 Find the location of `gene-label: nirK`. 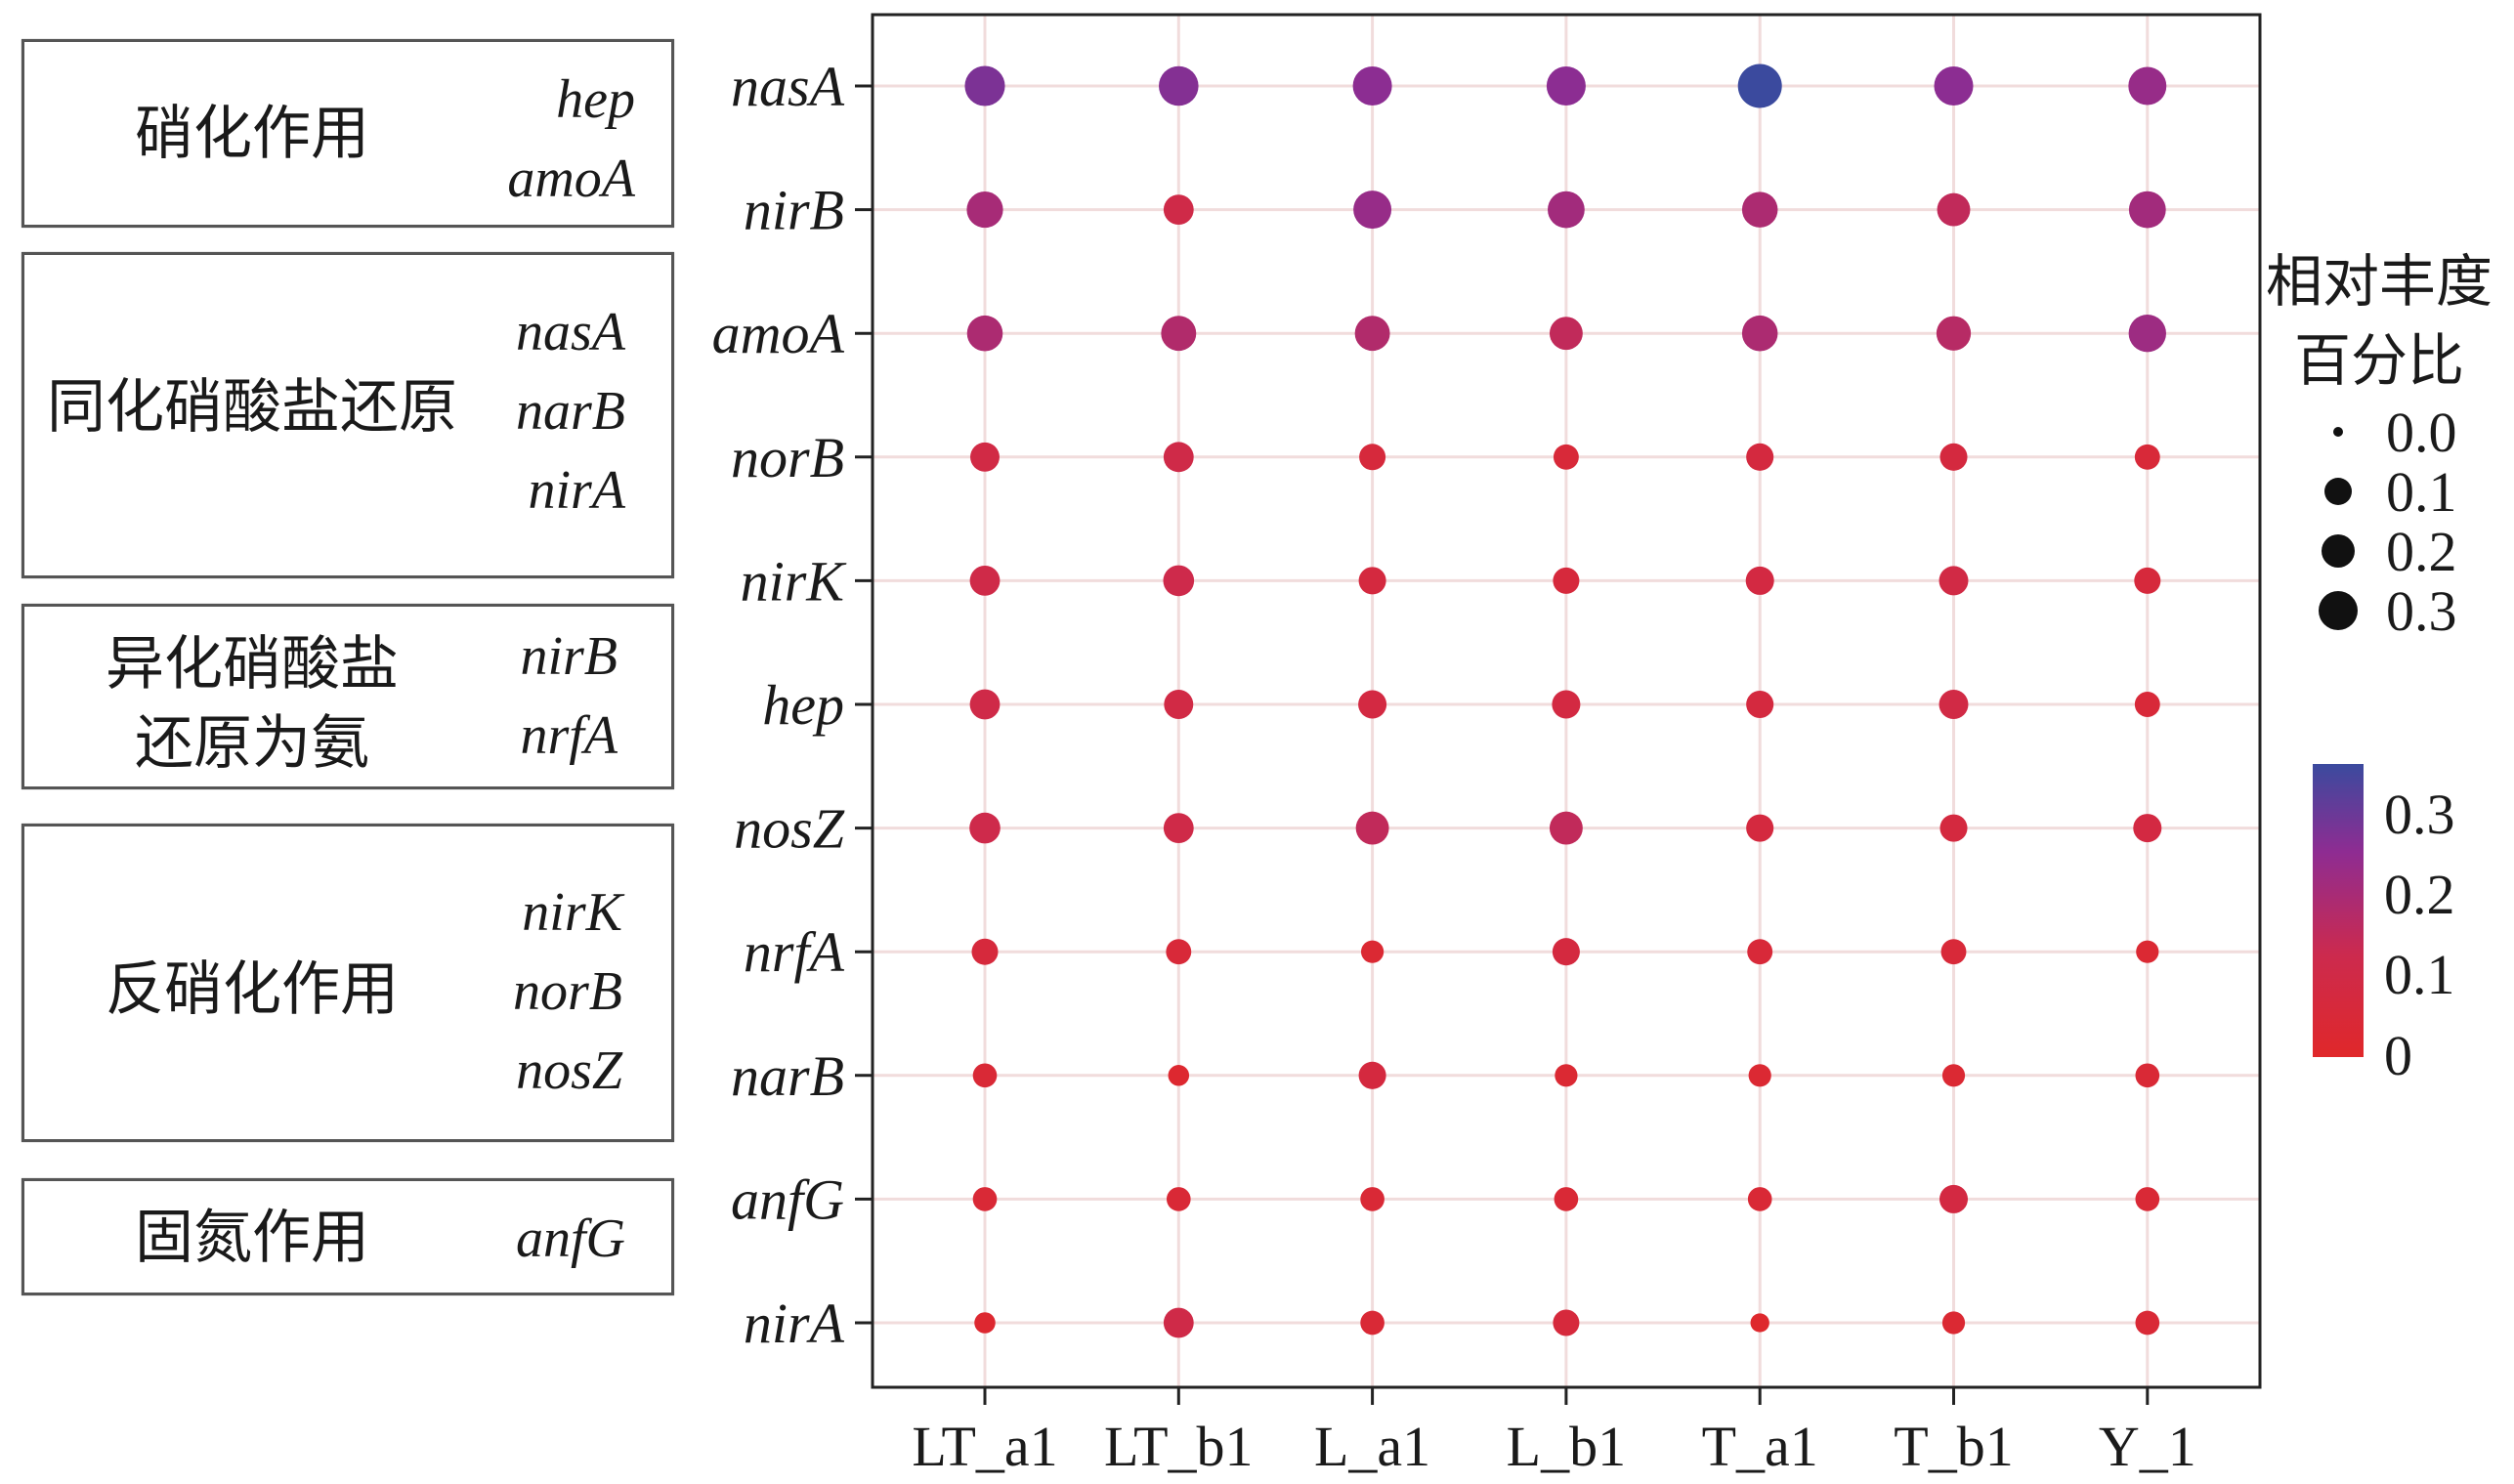

gene-label: nirK is located at coordinates (572, 912).